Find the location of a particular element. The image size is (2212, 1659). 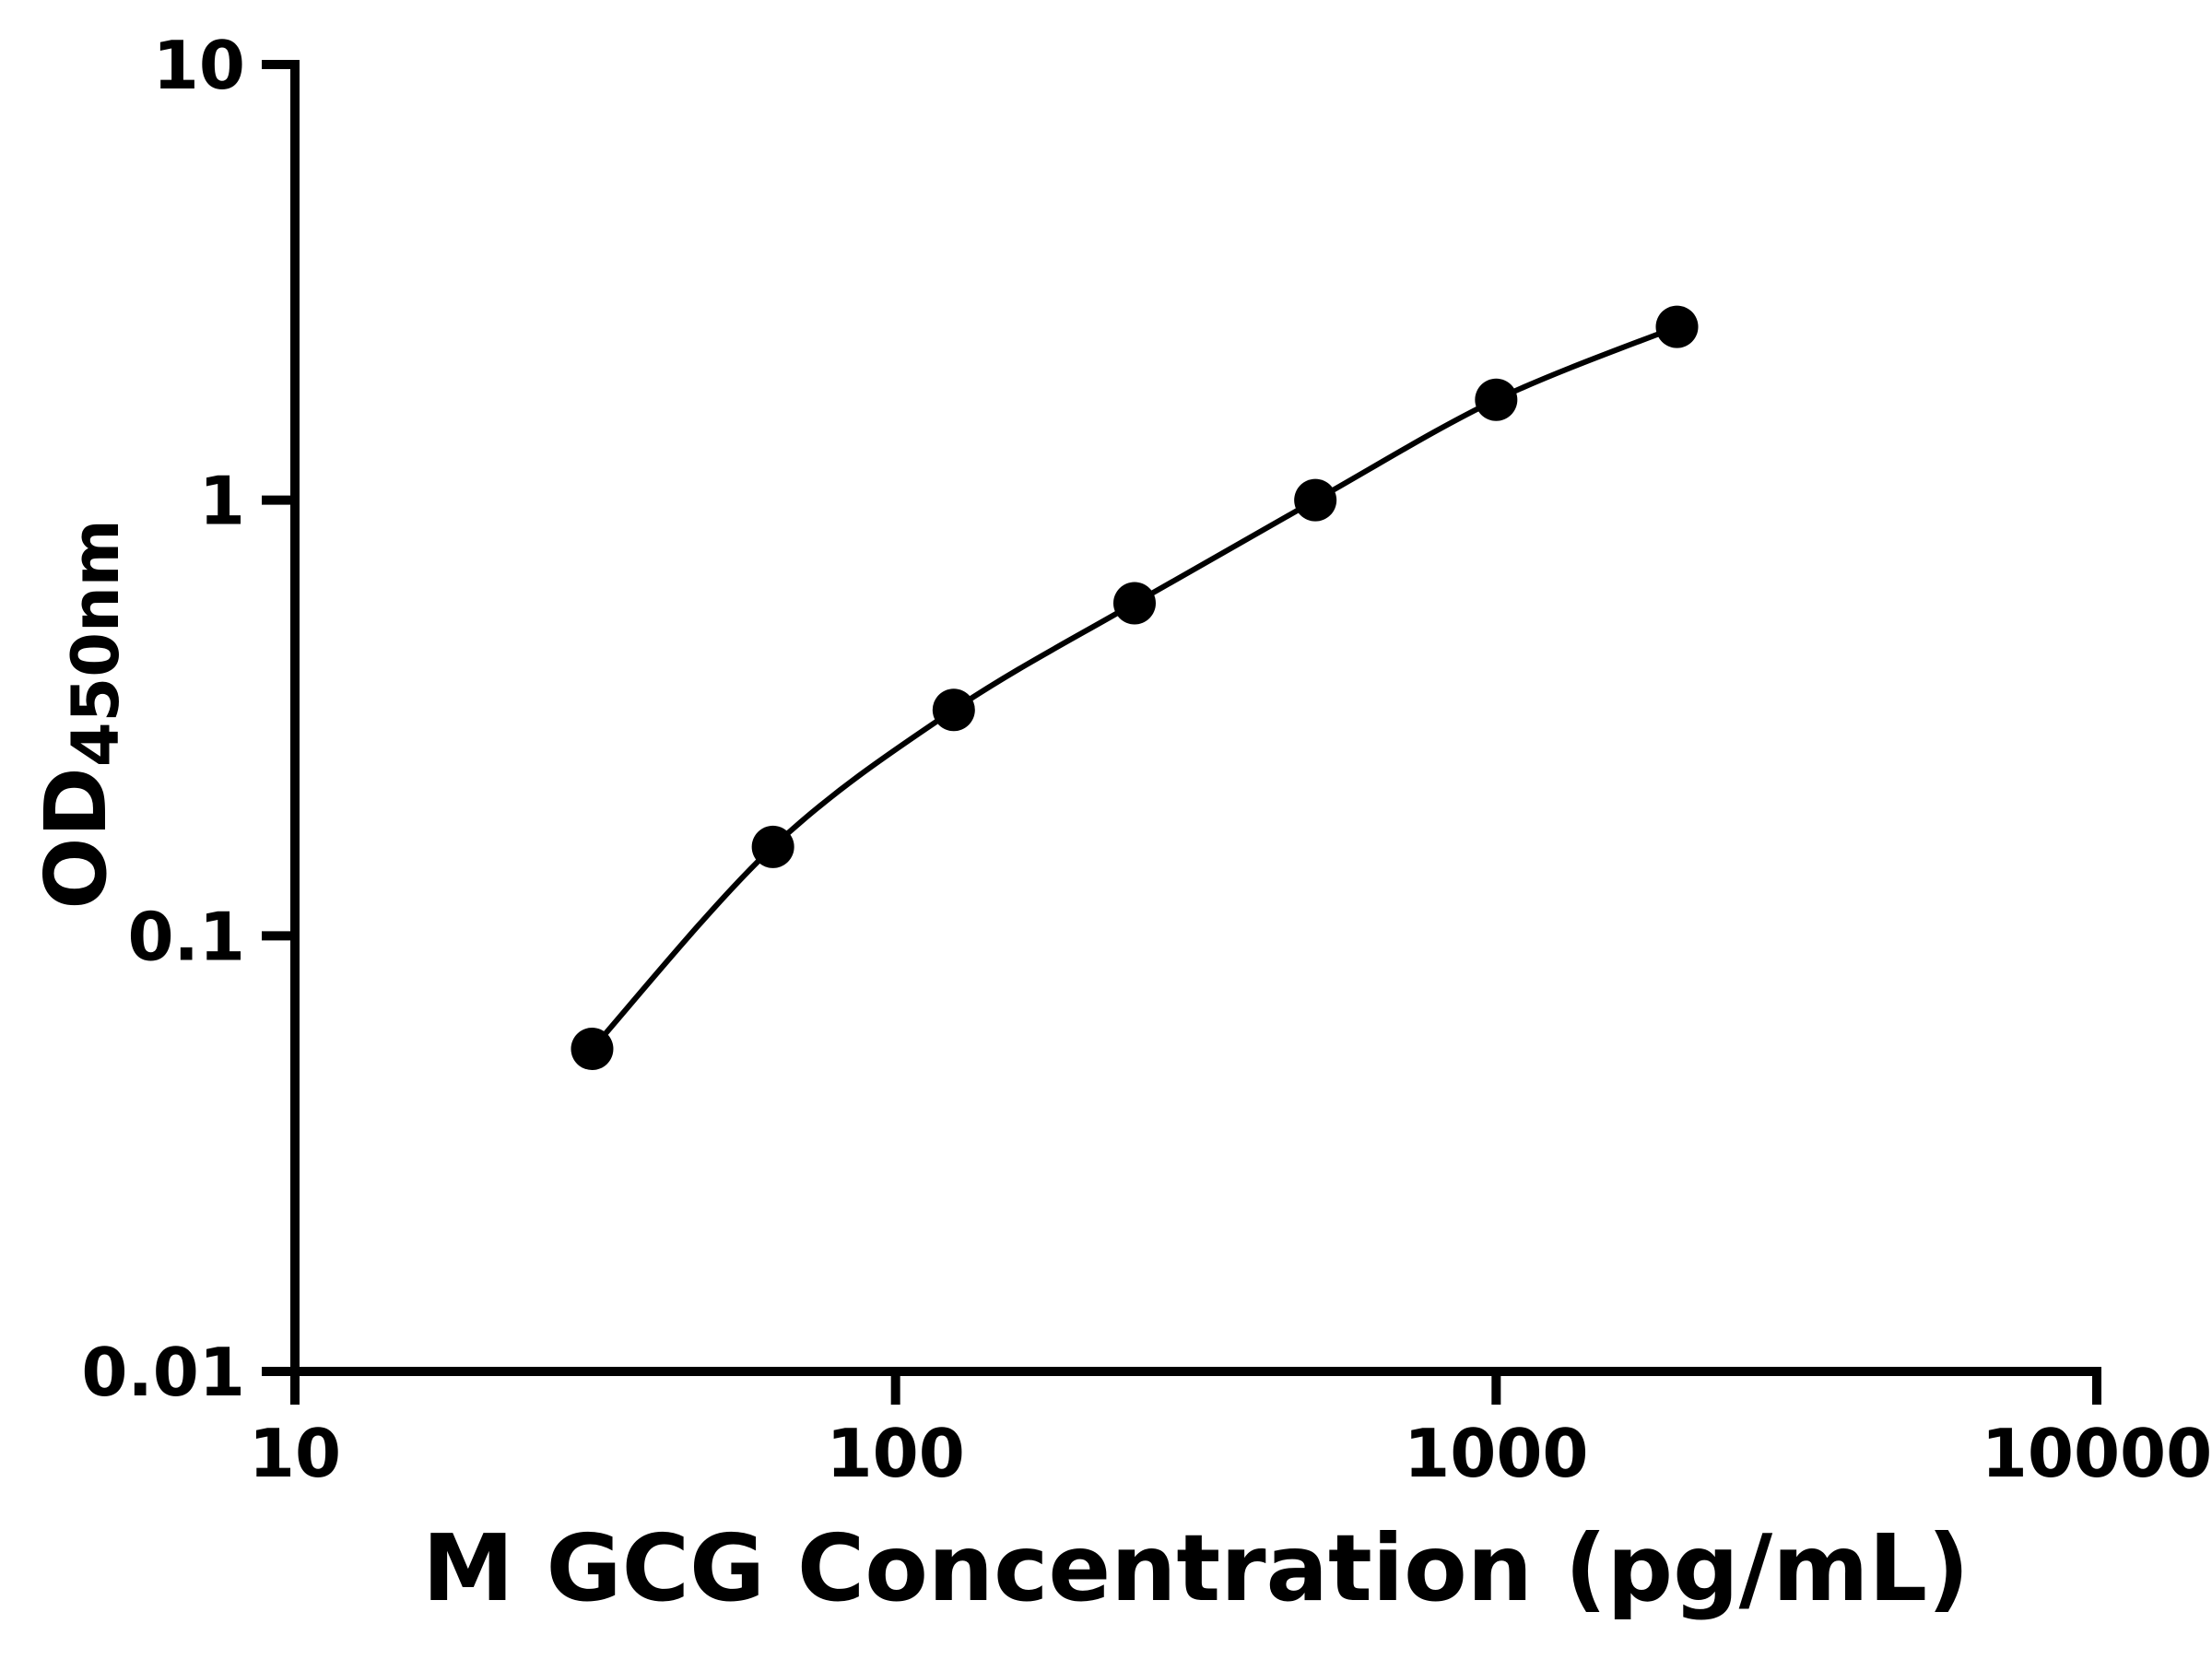

y-axis-title-main: OD is located at coordinates (76, 838).